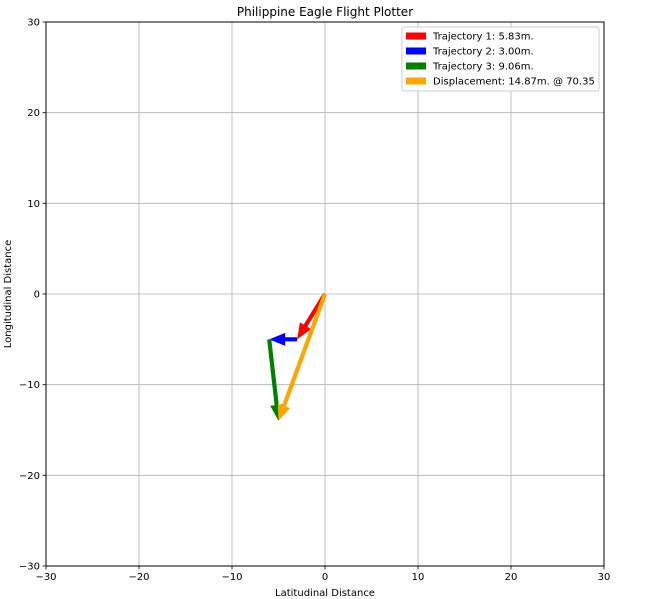  Describe the element at coordinates (483, 67) in the screenshot. I see `legend-entry-label: Trajectory 3: 9.06m.` at that location.